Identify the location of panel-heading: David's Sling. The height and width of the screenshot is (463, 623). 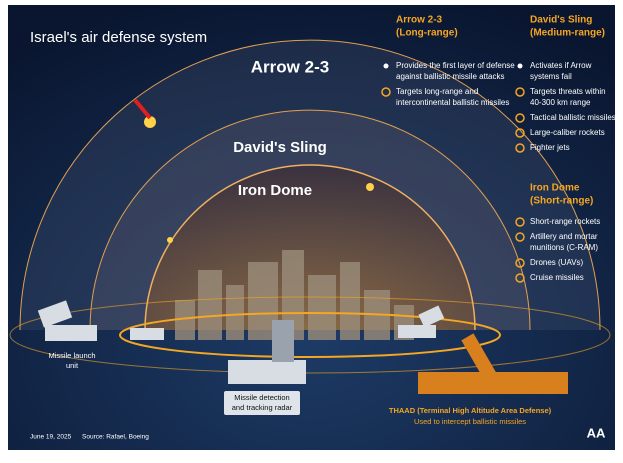
(561, 20).